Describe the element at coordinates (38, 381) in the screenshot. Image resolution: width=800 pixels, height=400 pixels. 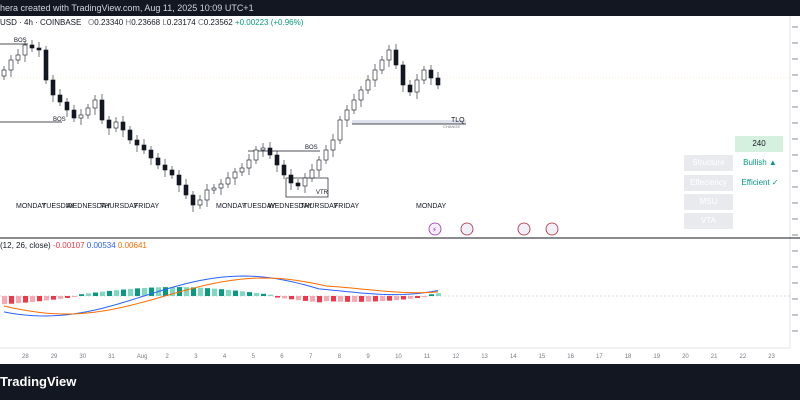
I see `tradingview-logo: TradingView` at that location.